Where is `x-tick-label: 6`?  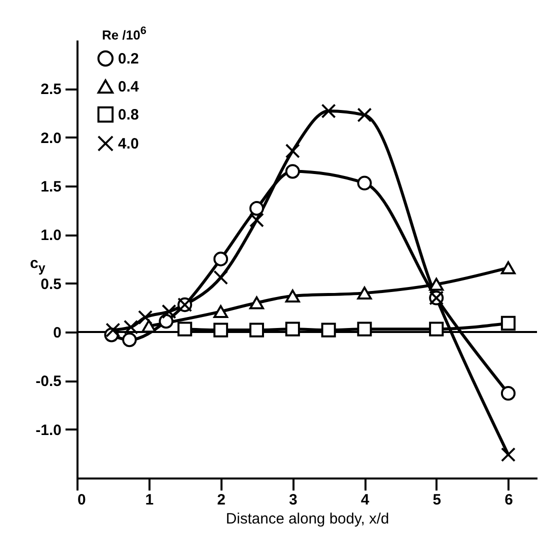
x-tick-label: 6 is located at coordinates (508, 500).